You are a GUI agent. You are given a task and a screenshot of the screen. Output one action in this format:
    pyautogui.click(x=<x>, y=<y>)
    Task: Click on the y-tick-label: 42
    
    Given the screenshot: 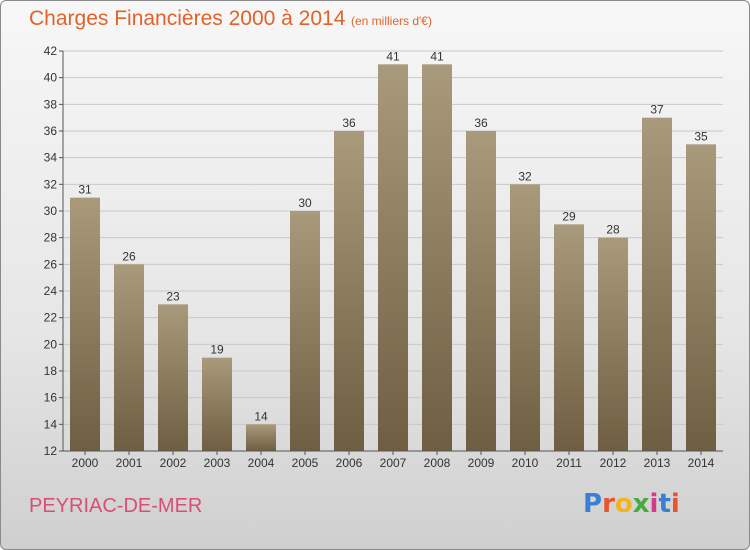 What is the action you would take?
    pyautogui.click(x=51, y=51)
    